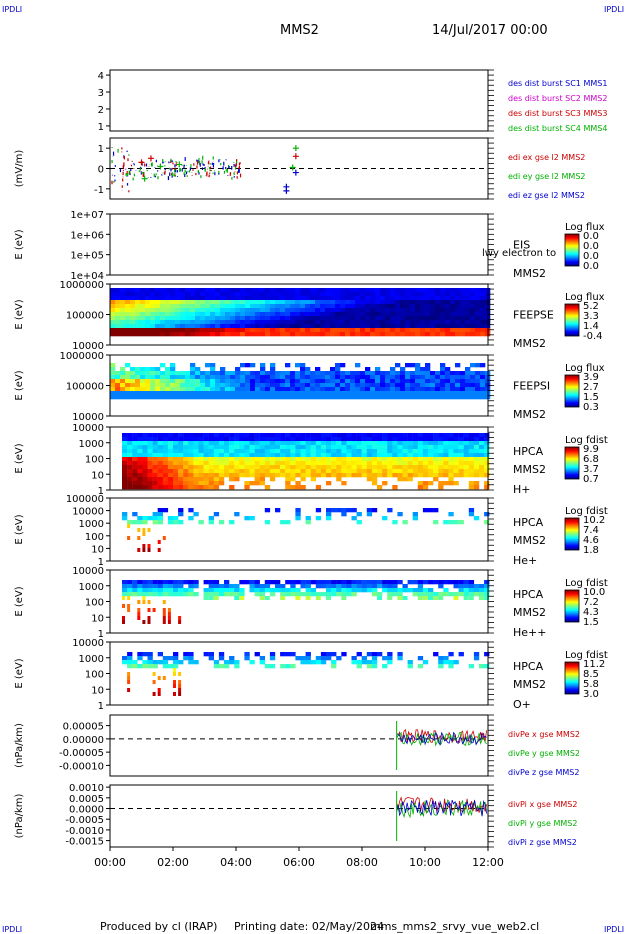  I want to click on edi-marker, so click(144, 178).